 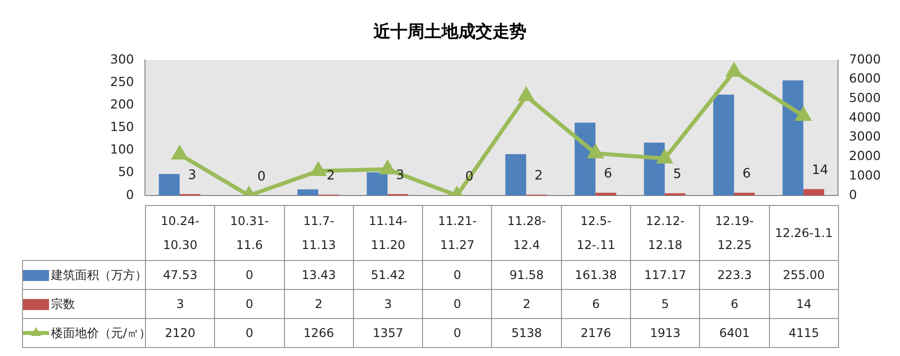 What do you see at coordinates (803, 304) in the screenshot?
I see `data-label: 14` at bounding box center [803, 304].